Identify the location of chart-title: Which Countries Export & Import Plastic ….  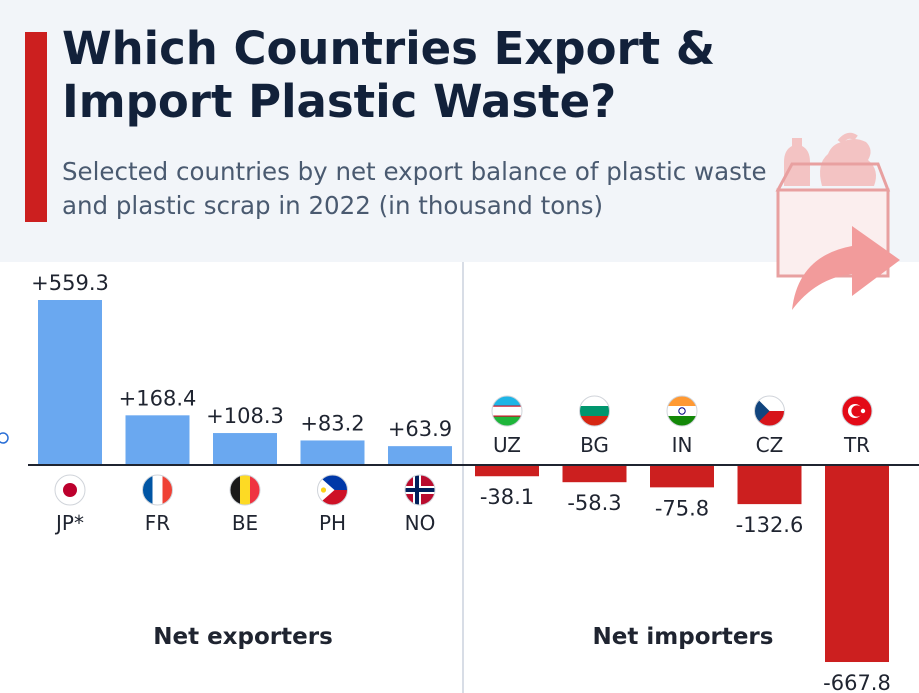
(389, 75).